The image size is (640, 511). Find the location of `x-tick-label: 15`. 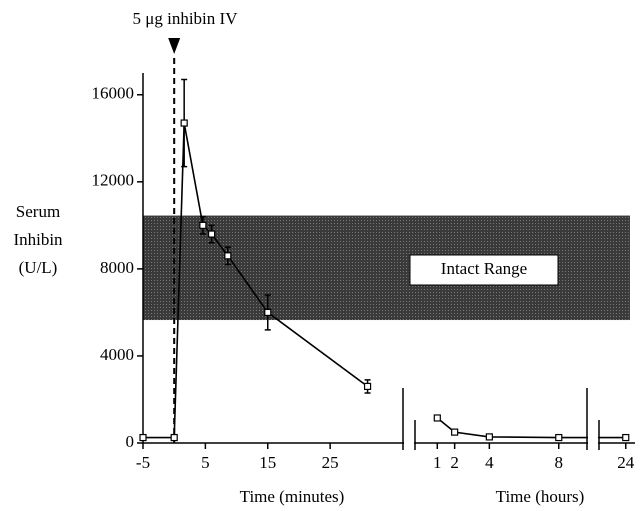

x-tick-label: 15 is located at coordinates (267, 462).